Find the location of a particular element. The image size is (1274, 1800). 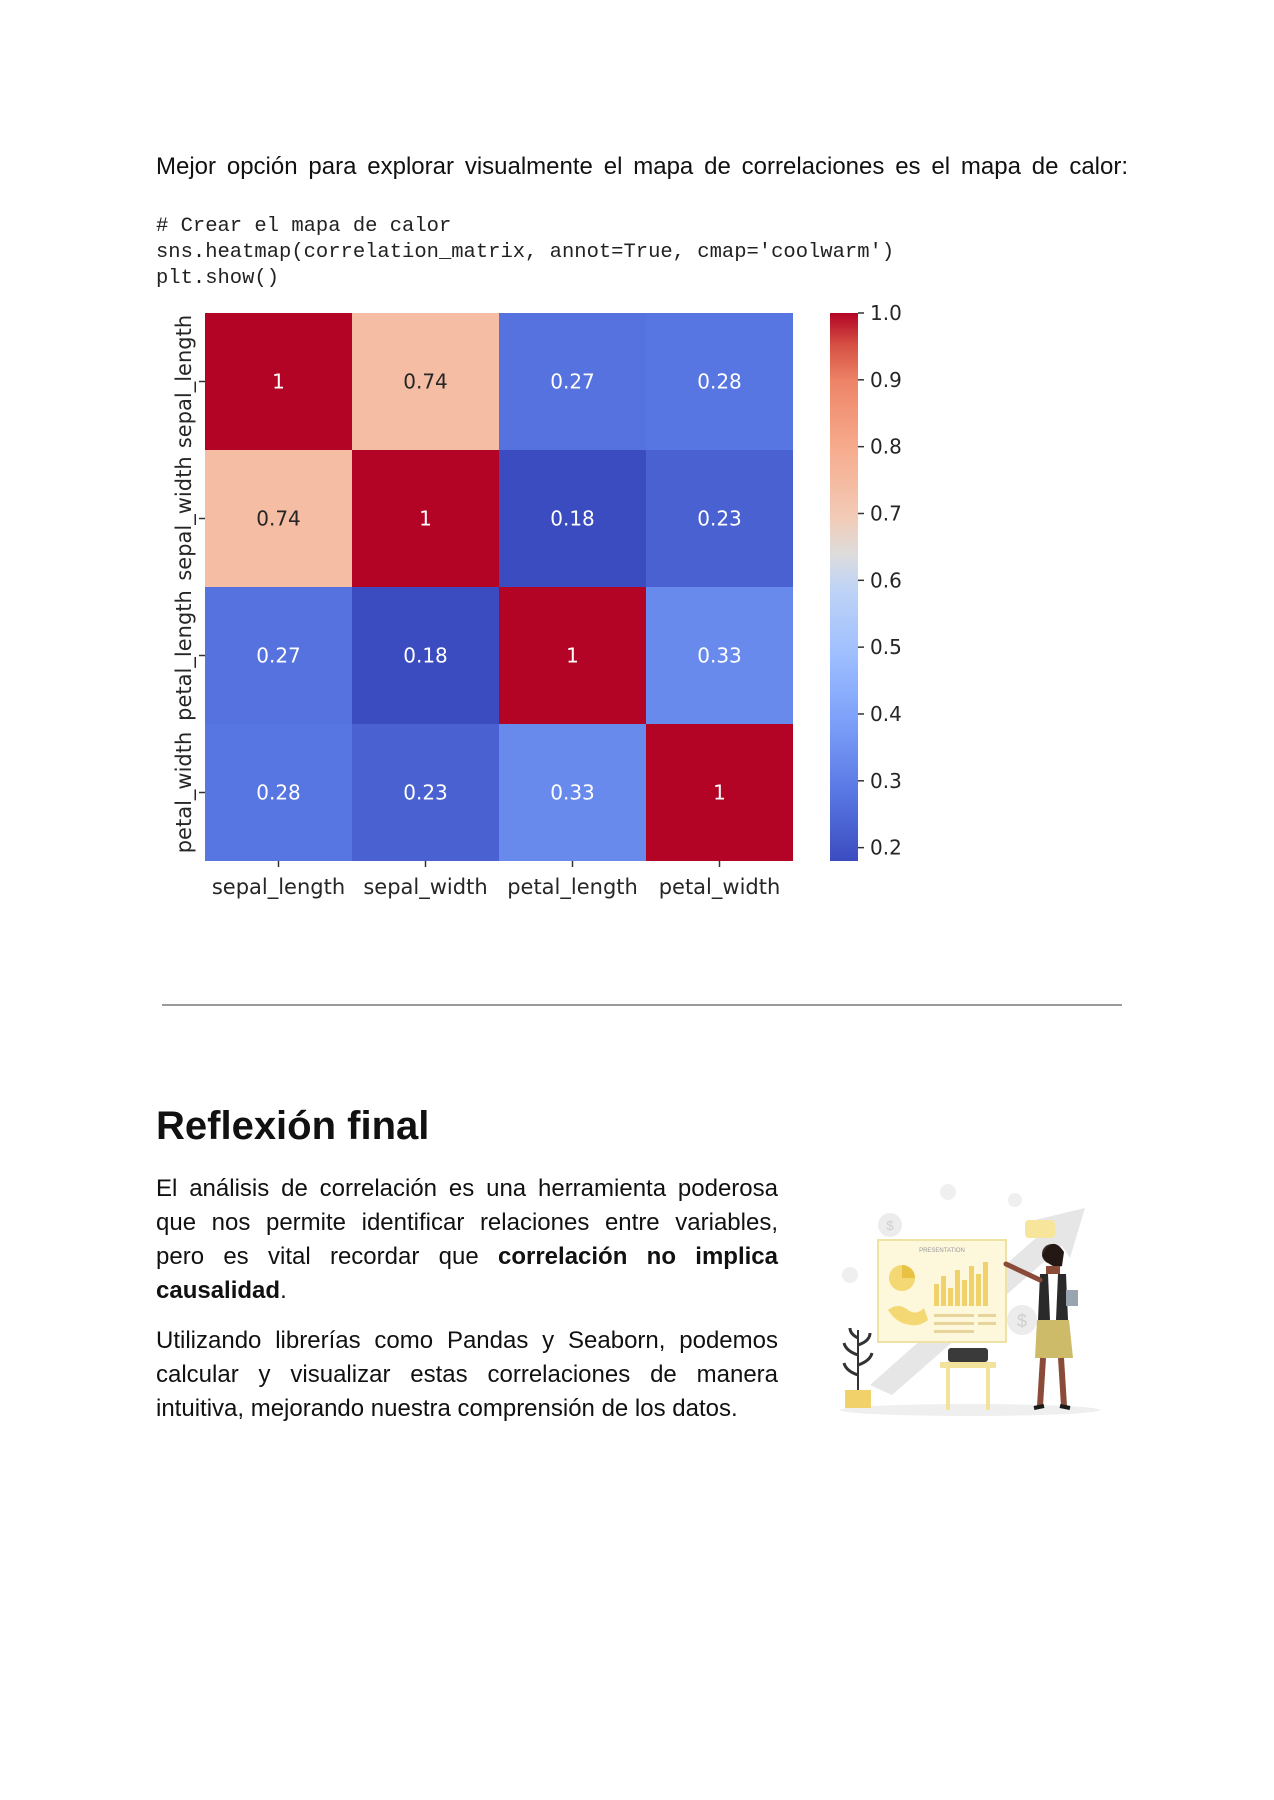

colorbar-tick-label: 0.8 is located at coordinates (886, 447).